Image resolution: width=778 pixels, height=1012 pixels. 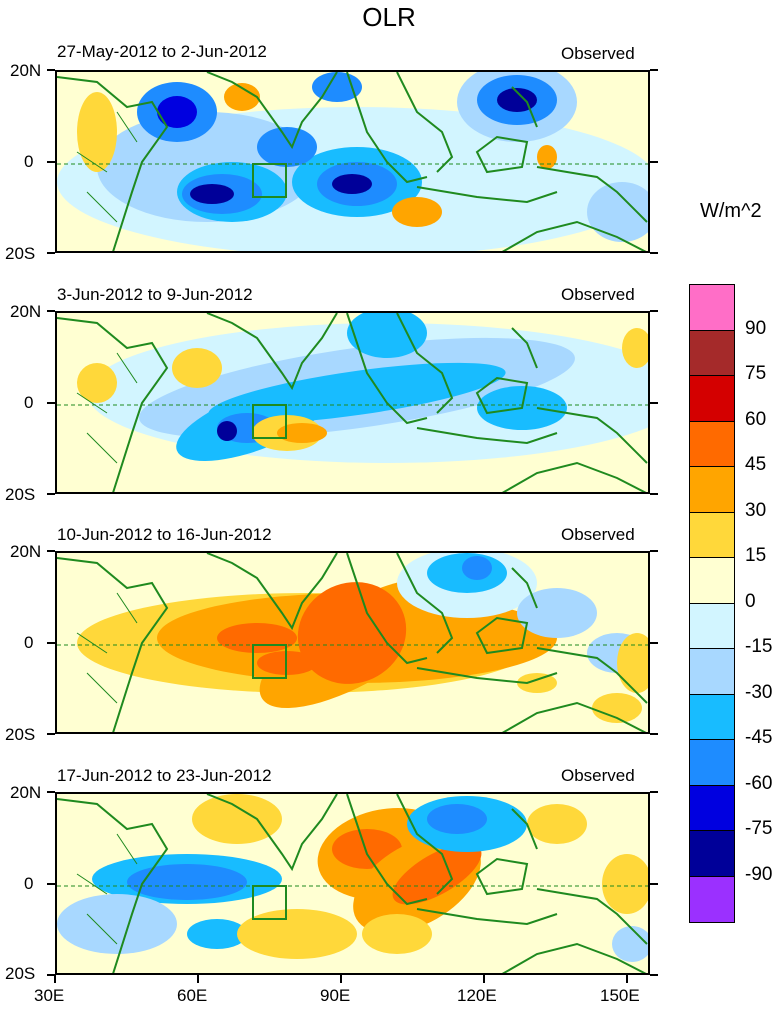 I want to click on units-label: W/m^2, so click(x=731, y=211).